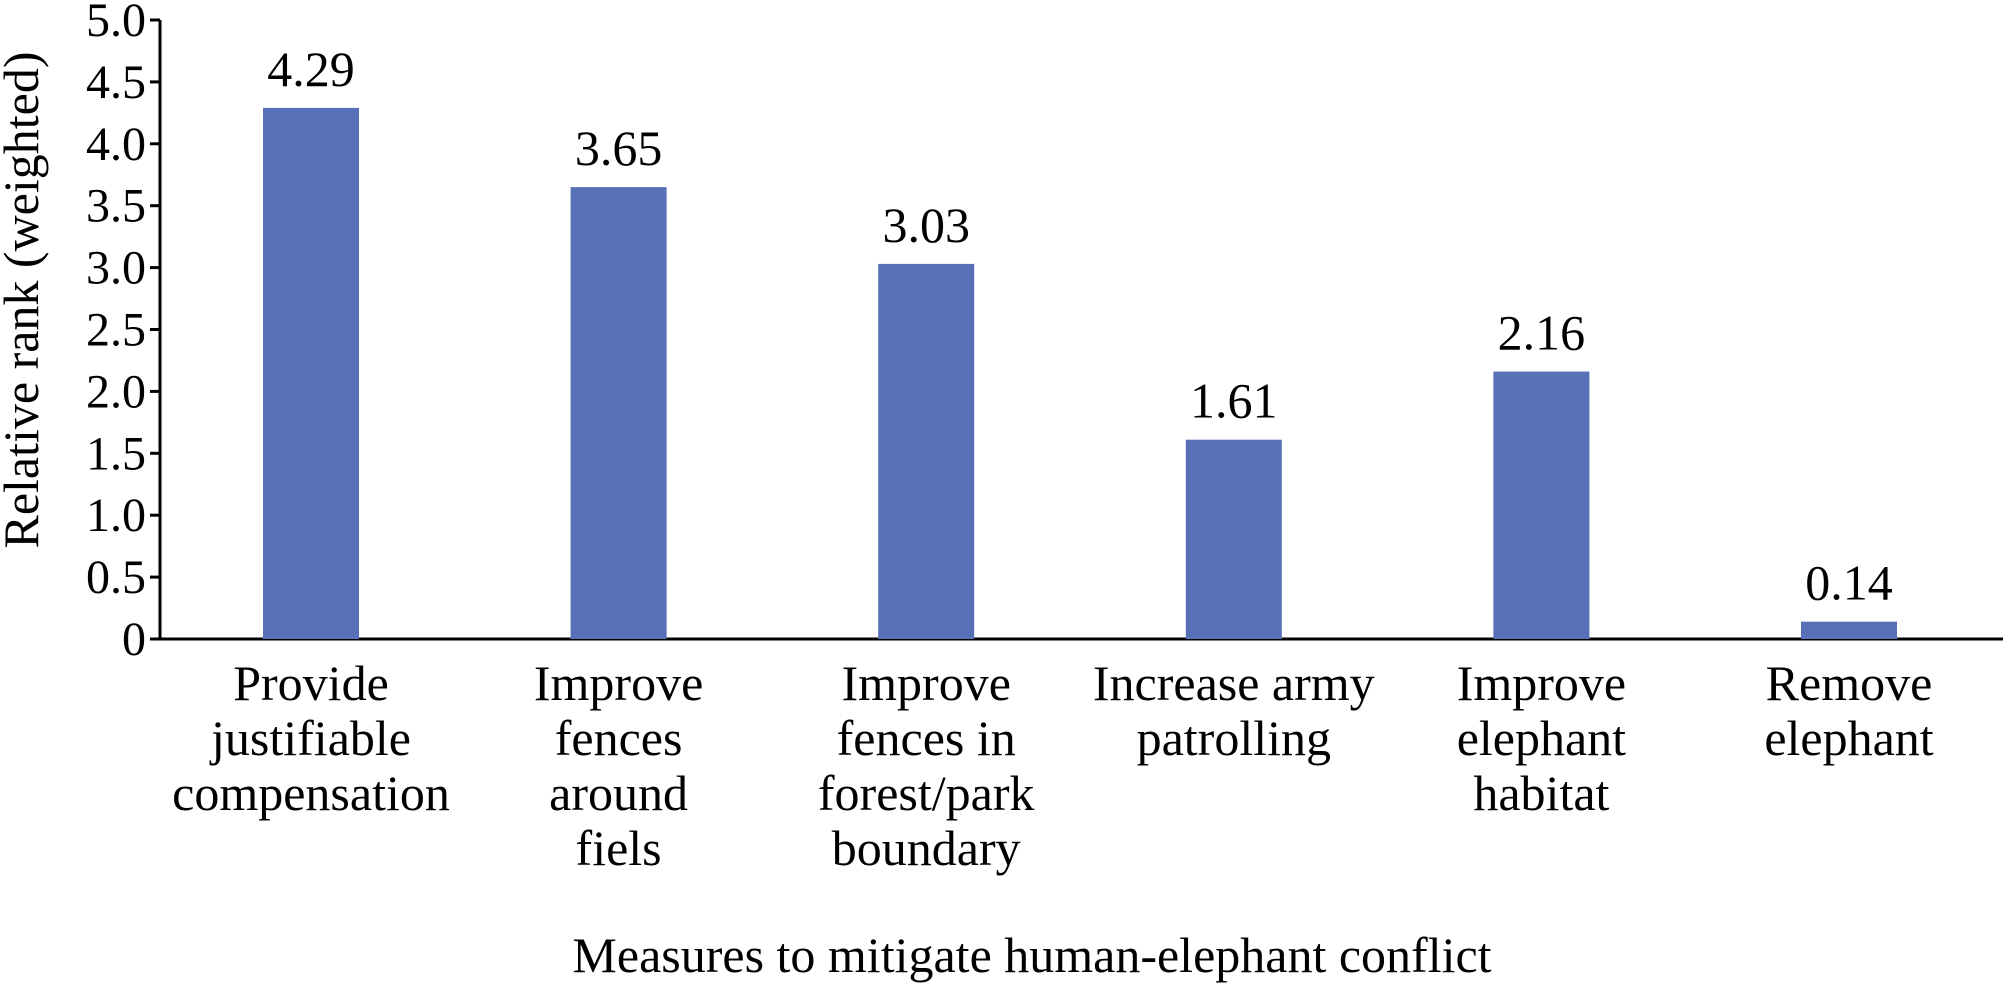 This screenshot has height=986, width=2003. I want to click on category-label: Improve fences around fiels, so click(618, 765).